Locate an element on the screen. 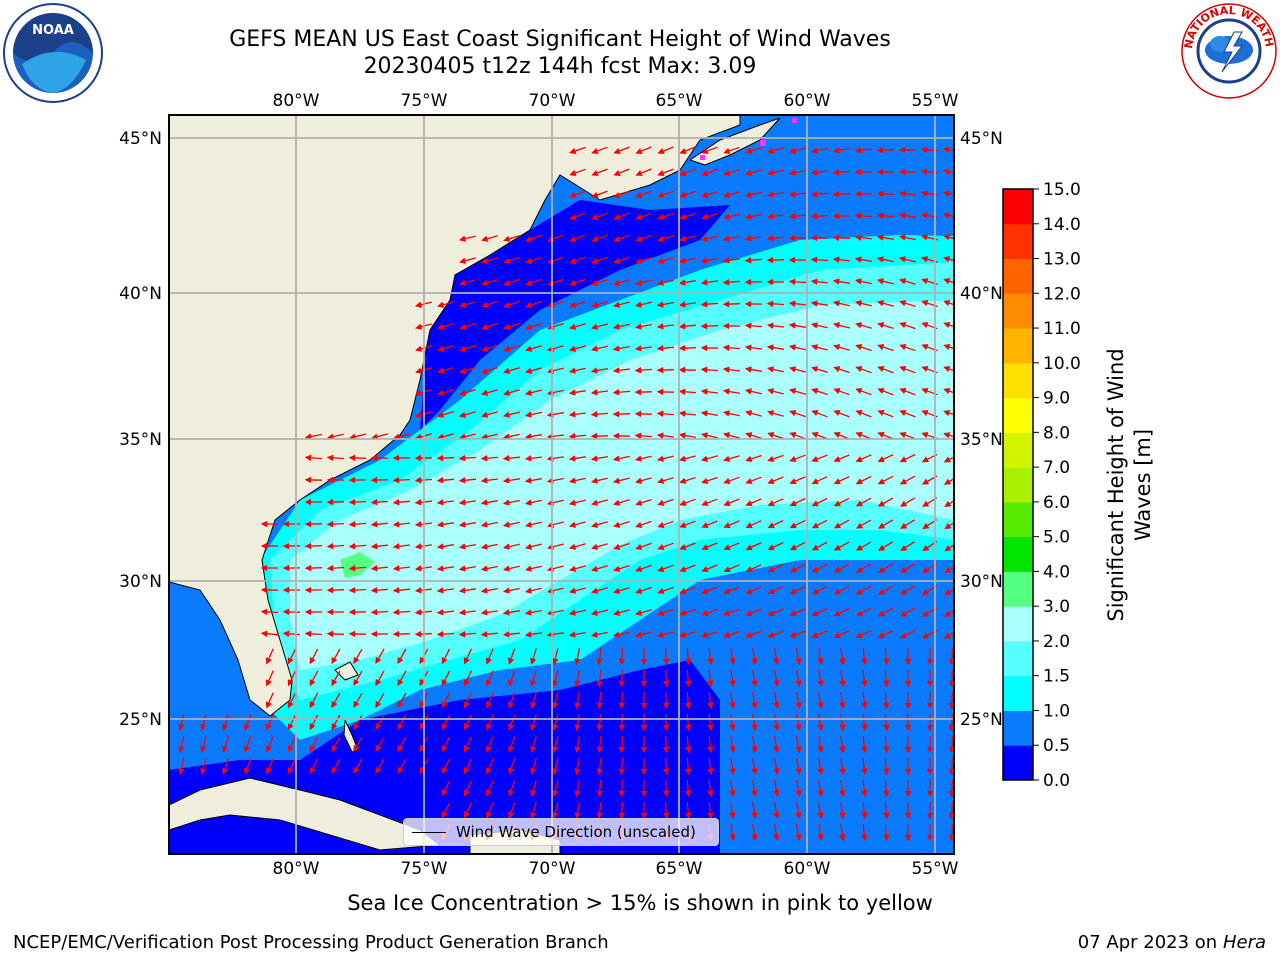  host-name: Hera is located at coordinates (1244, 942).